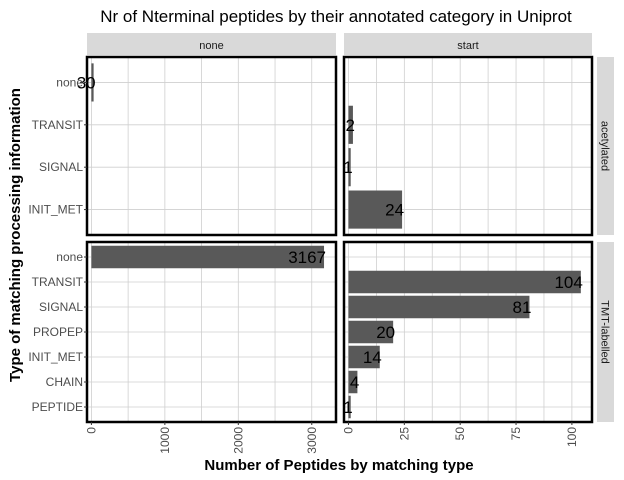  What do you see at coordinates (572, 437) in the screenshot?
I see `x-tick-label-start-100: 100` at bounding box center [572, 437].